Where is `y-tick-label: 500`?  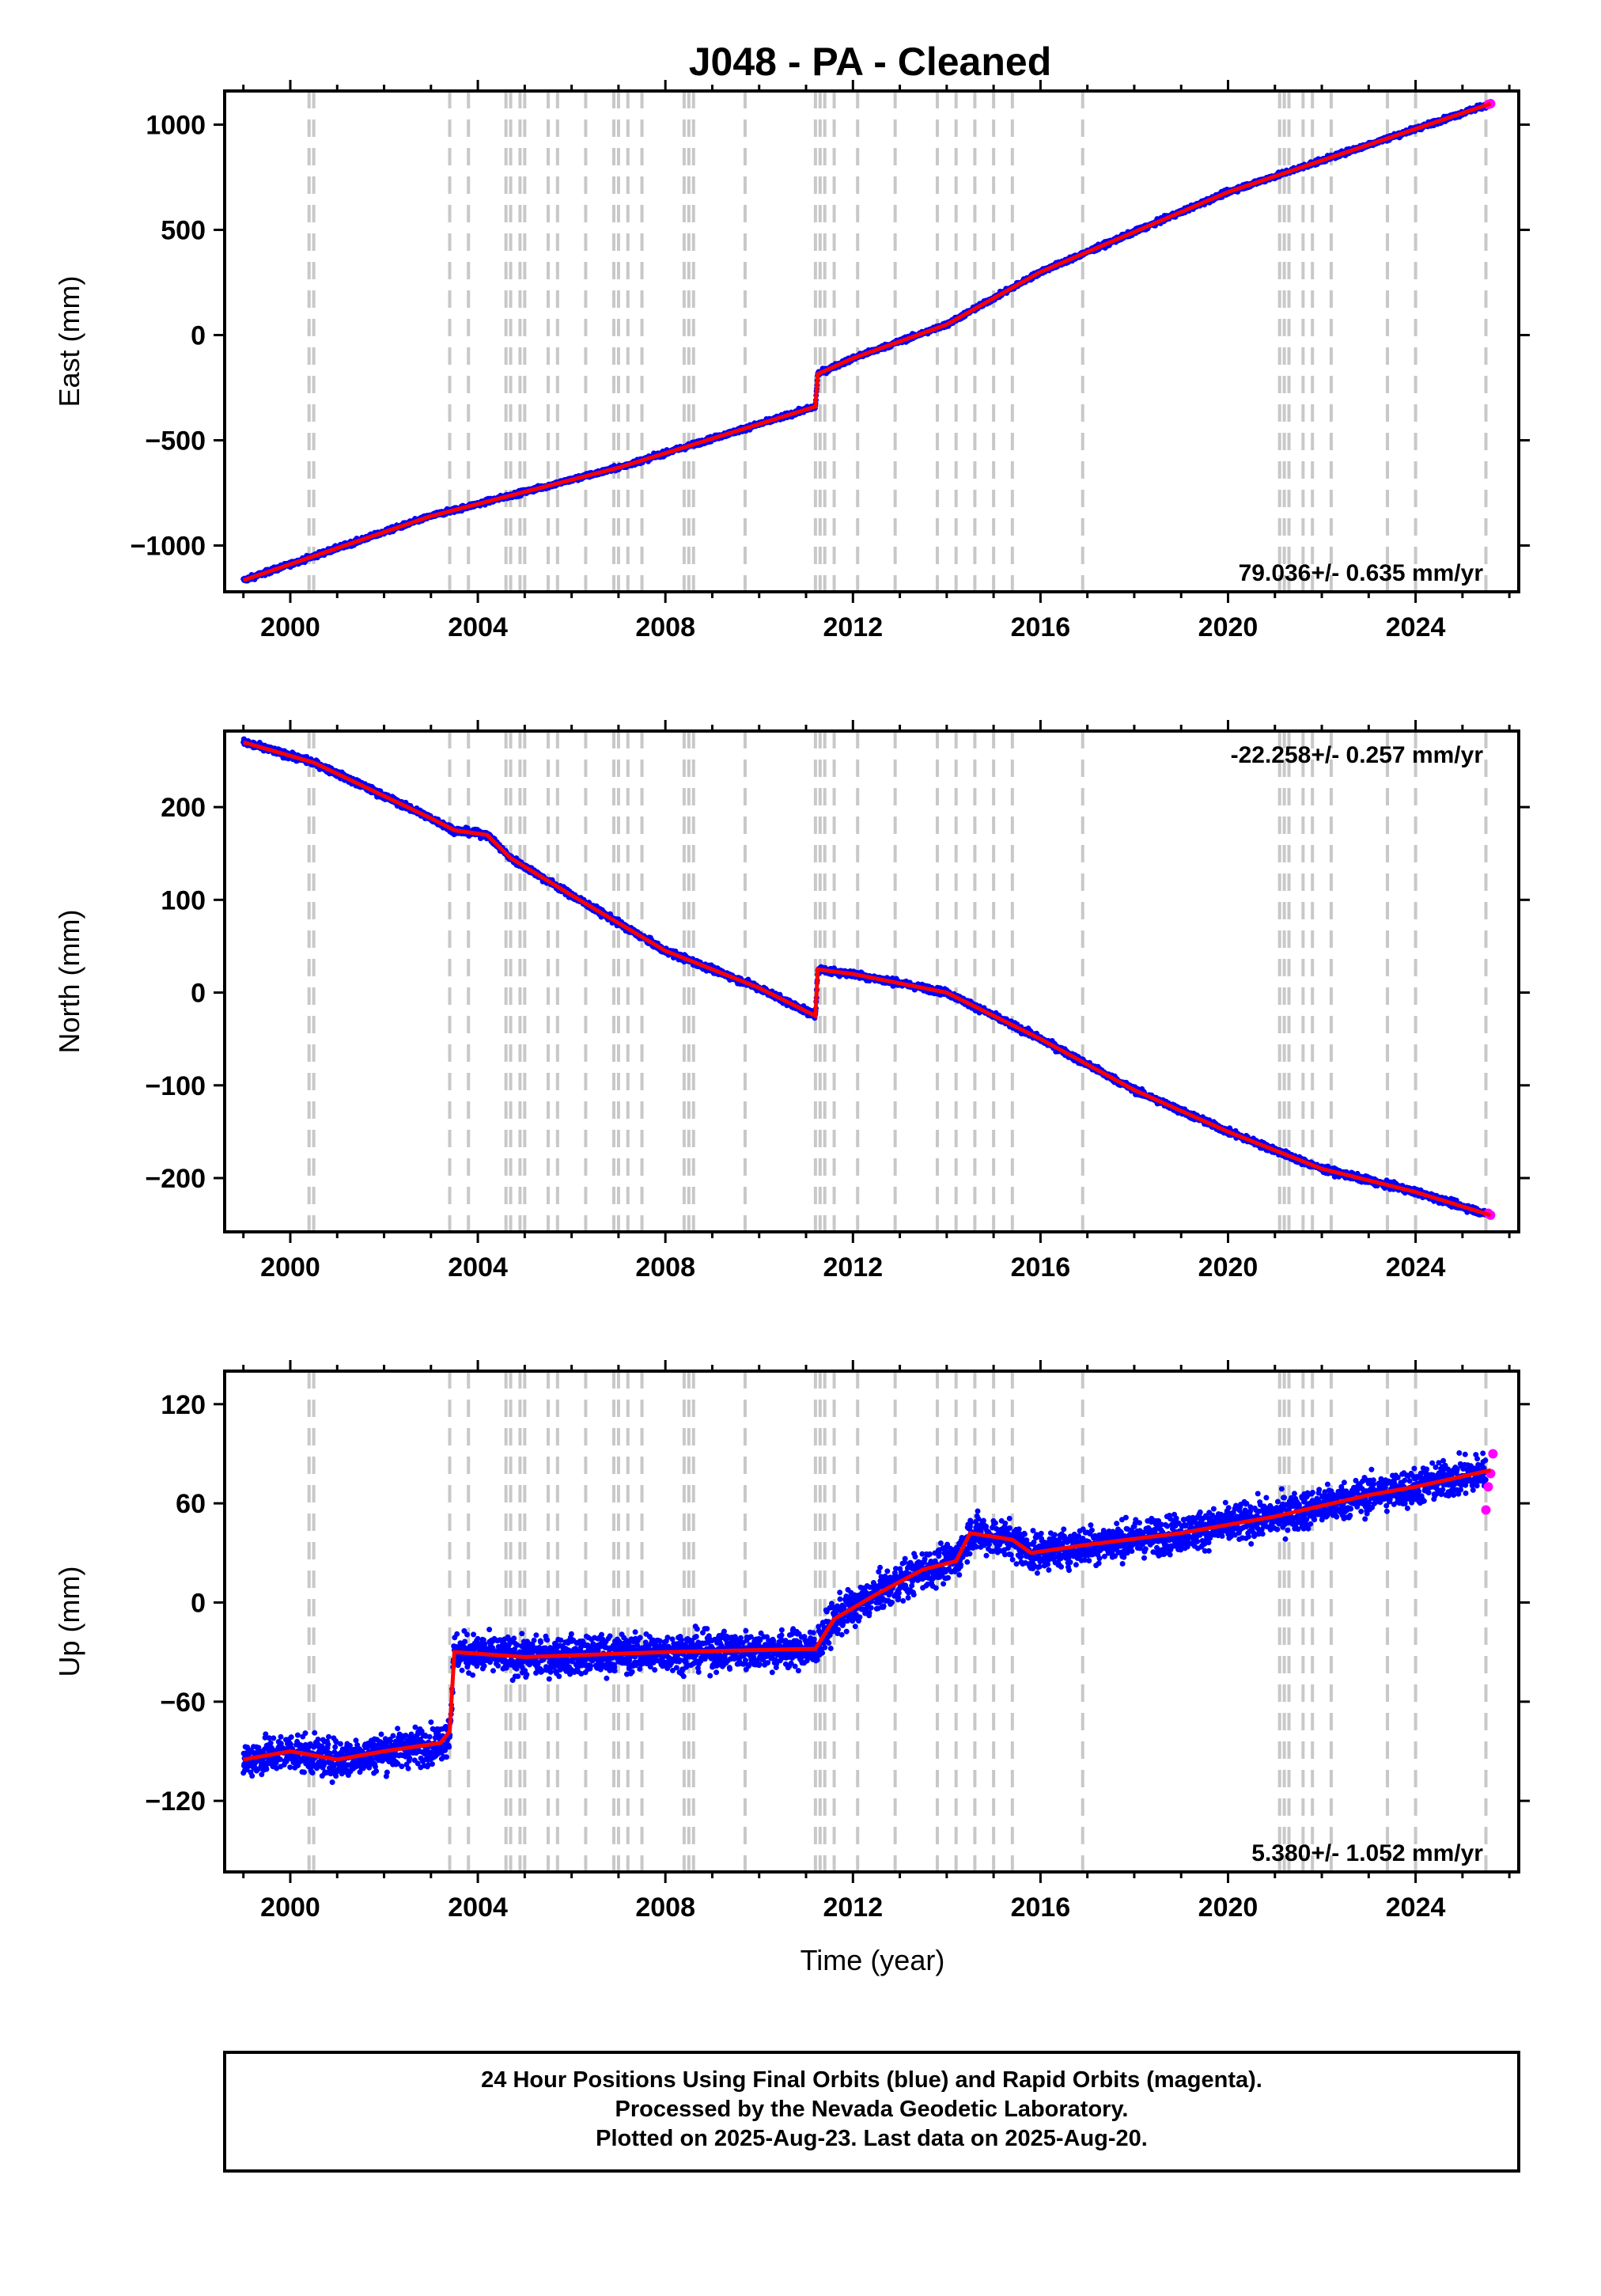 y-tick-label: 500 is located at coordinates (183, 231).